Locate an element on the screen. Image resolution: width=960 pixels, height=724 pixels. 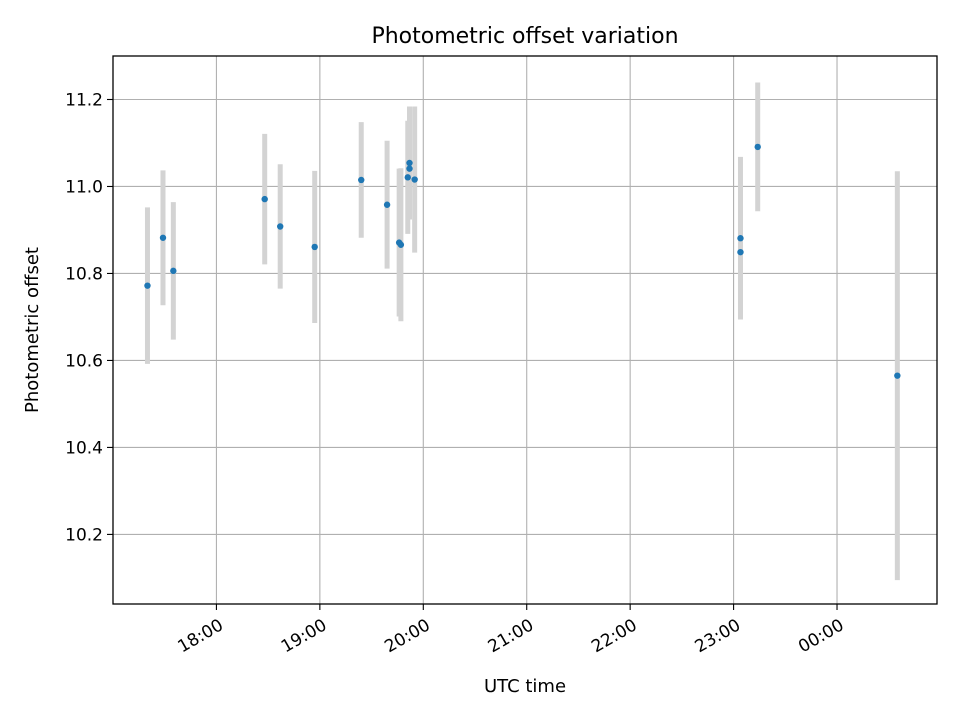
x-tick-label: 21:00 is located at coordinates (511, 636).